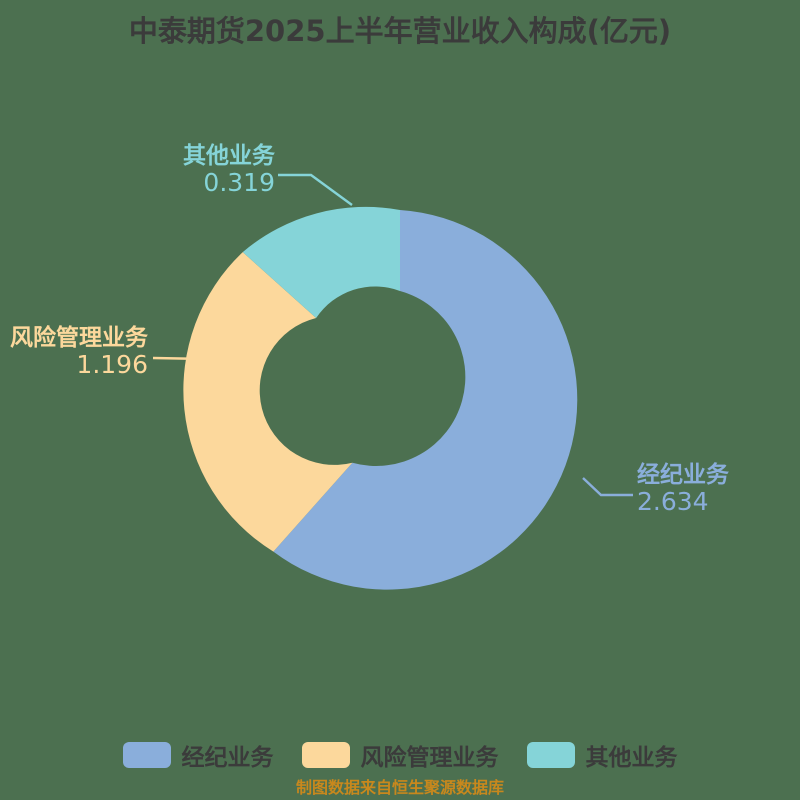 The image size is (800, 800). I want to click on callout-name-broker: 经纪业务, so click(683, 475).